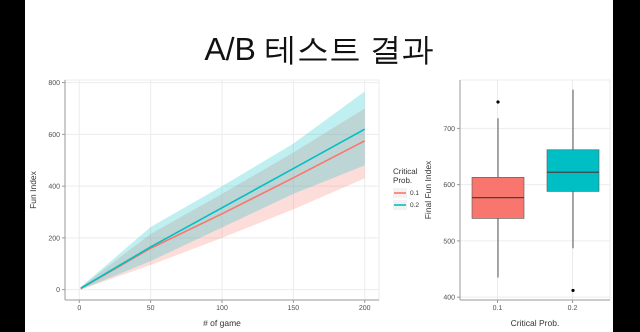 The width and height of the screenshot is (640, 332). What do you see at coordinates (33, 189) in the screenshot?
I see `y-axis-title: Fun Index` at bounding box center [33, 189].